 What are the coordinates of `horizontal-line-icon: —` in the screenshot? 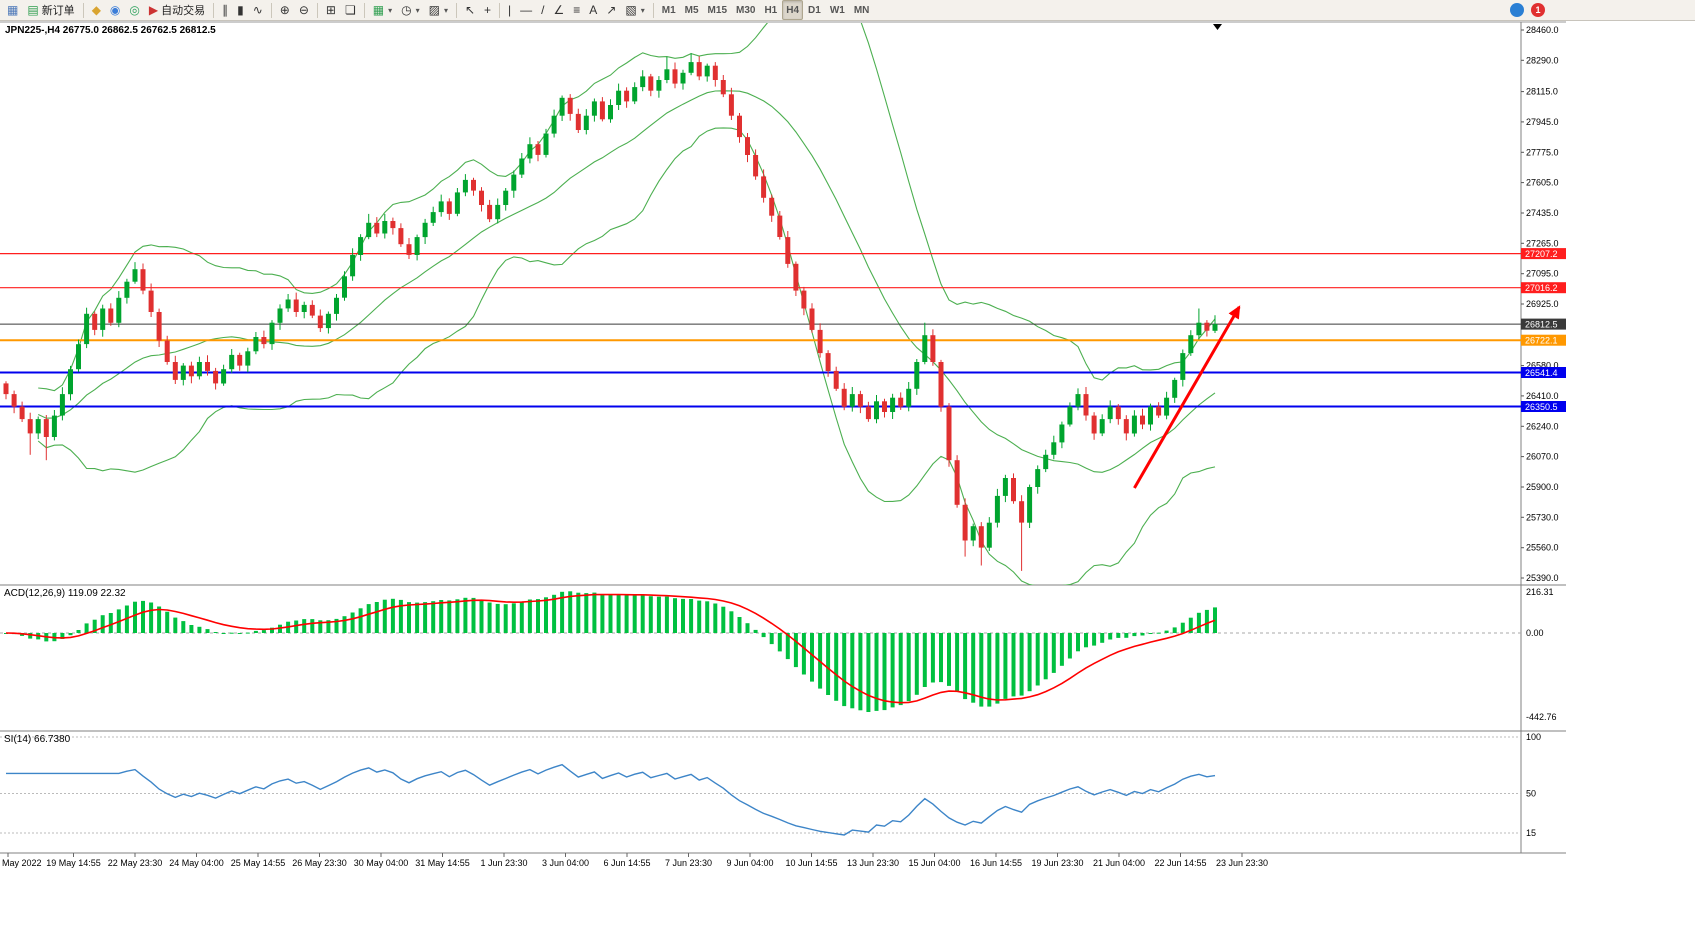 It's located at (526, 10).